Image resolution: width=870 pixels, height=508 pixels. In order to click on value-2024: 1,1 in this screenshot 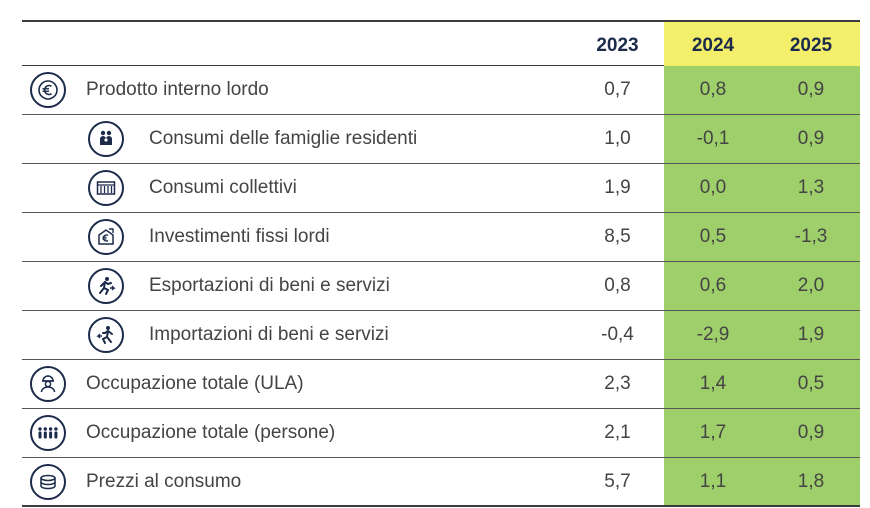, I will do `click(713, 481)`.